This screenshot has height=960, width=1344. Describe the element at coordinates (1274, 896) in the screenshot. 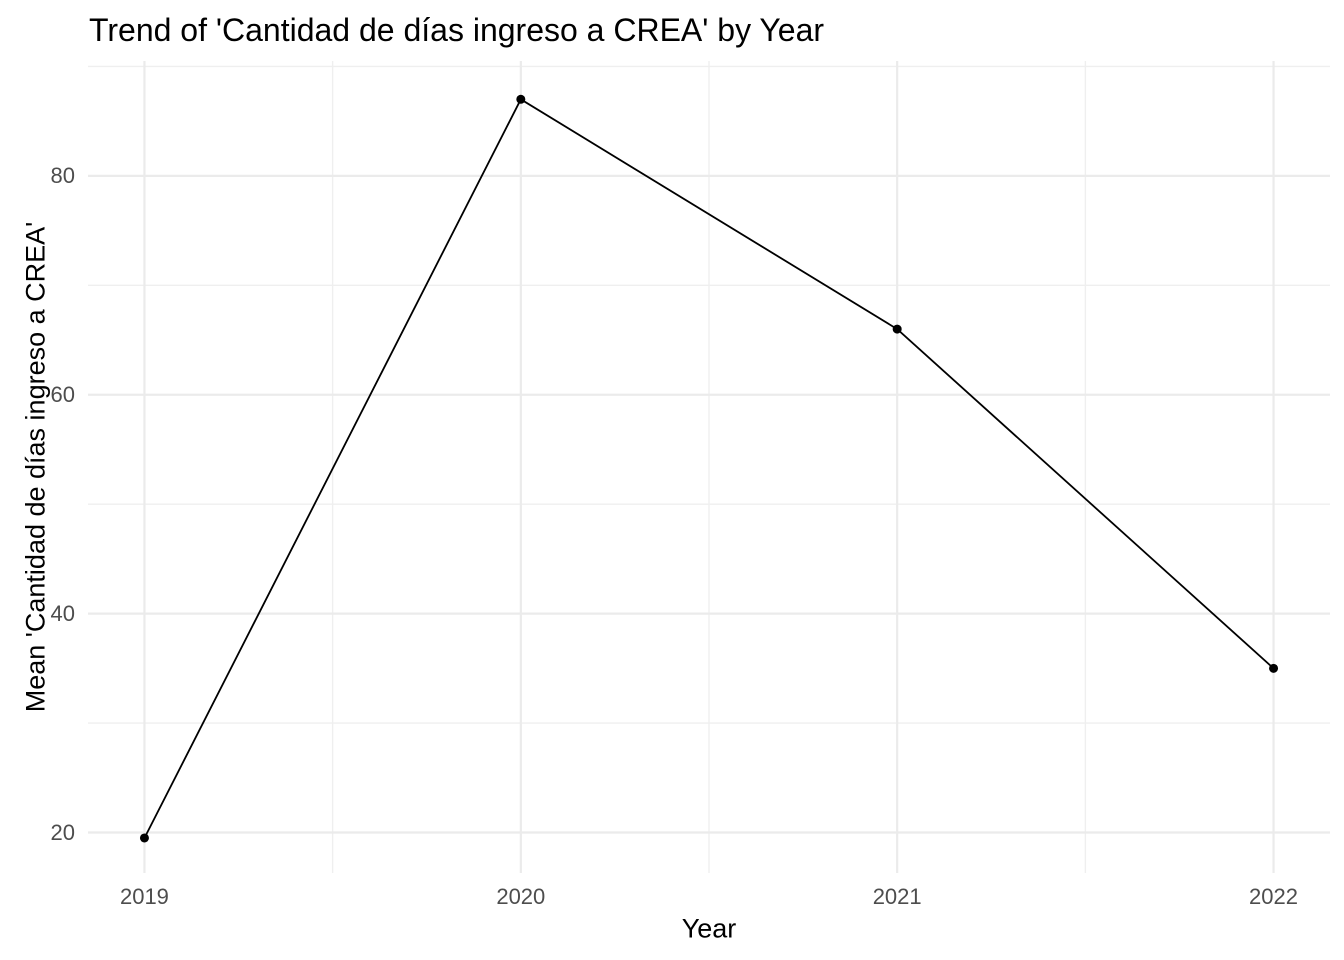

I see `x-tick-label: 2022` at that location.